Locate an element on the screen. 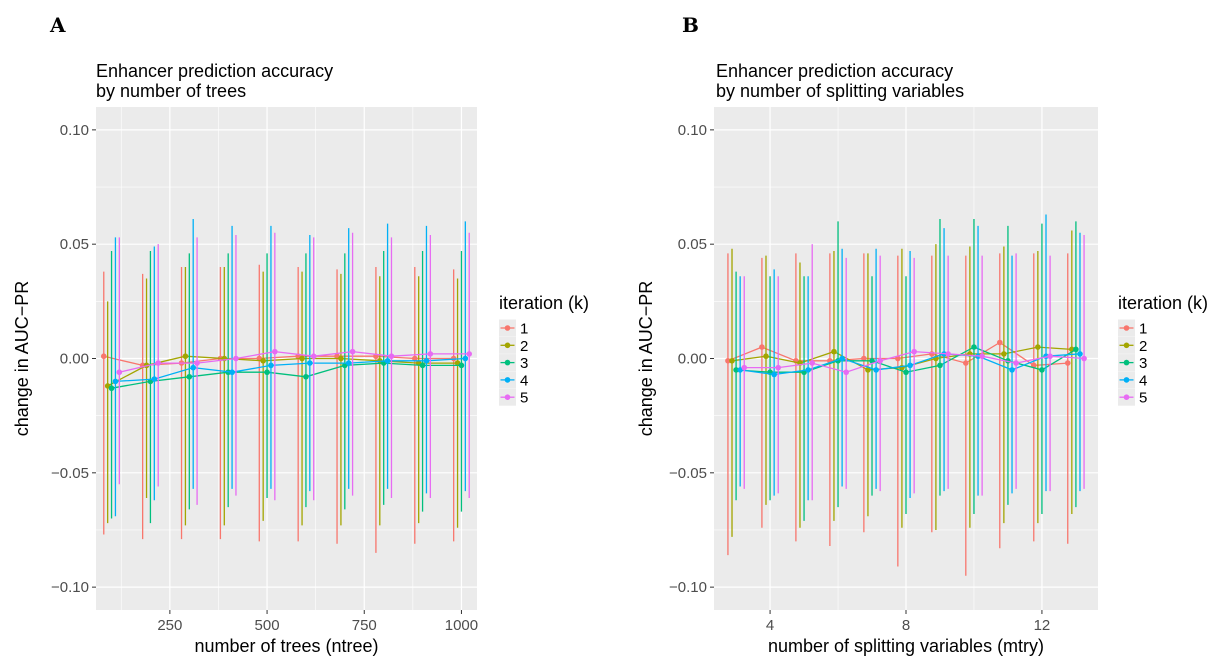 The width and height of the screenshot is (1228, 657). panel-b-letter: B is located at coordinates (690, 25).